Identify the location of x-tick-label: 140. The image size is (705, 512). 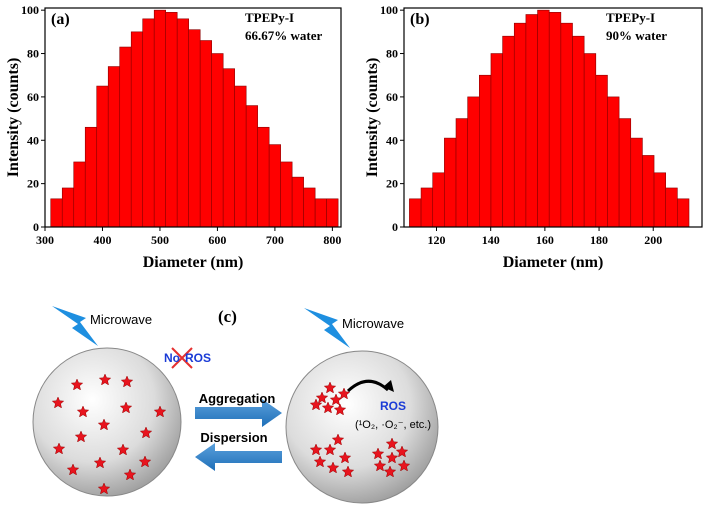
(491, 240).